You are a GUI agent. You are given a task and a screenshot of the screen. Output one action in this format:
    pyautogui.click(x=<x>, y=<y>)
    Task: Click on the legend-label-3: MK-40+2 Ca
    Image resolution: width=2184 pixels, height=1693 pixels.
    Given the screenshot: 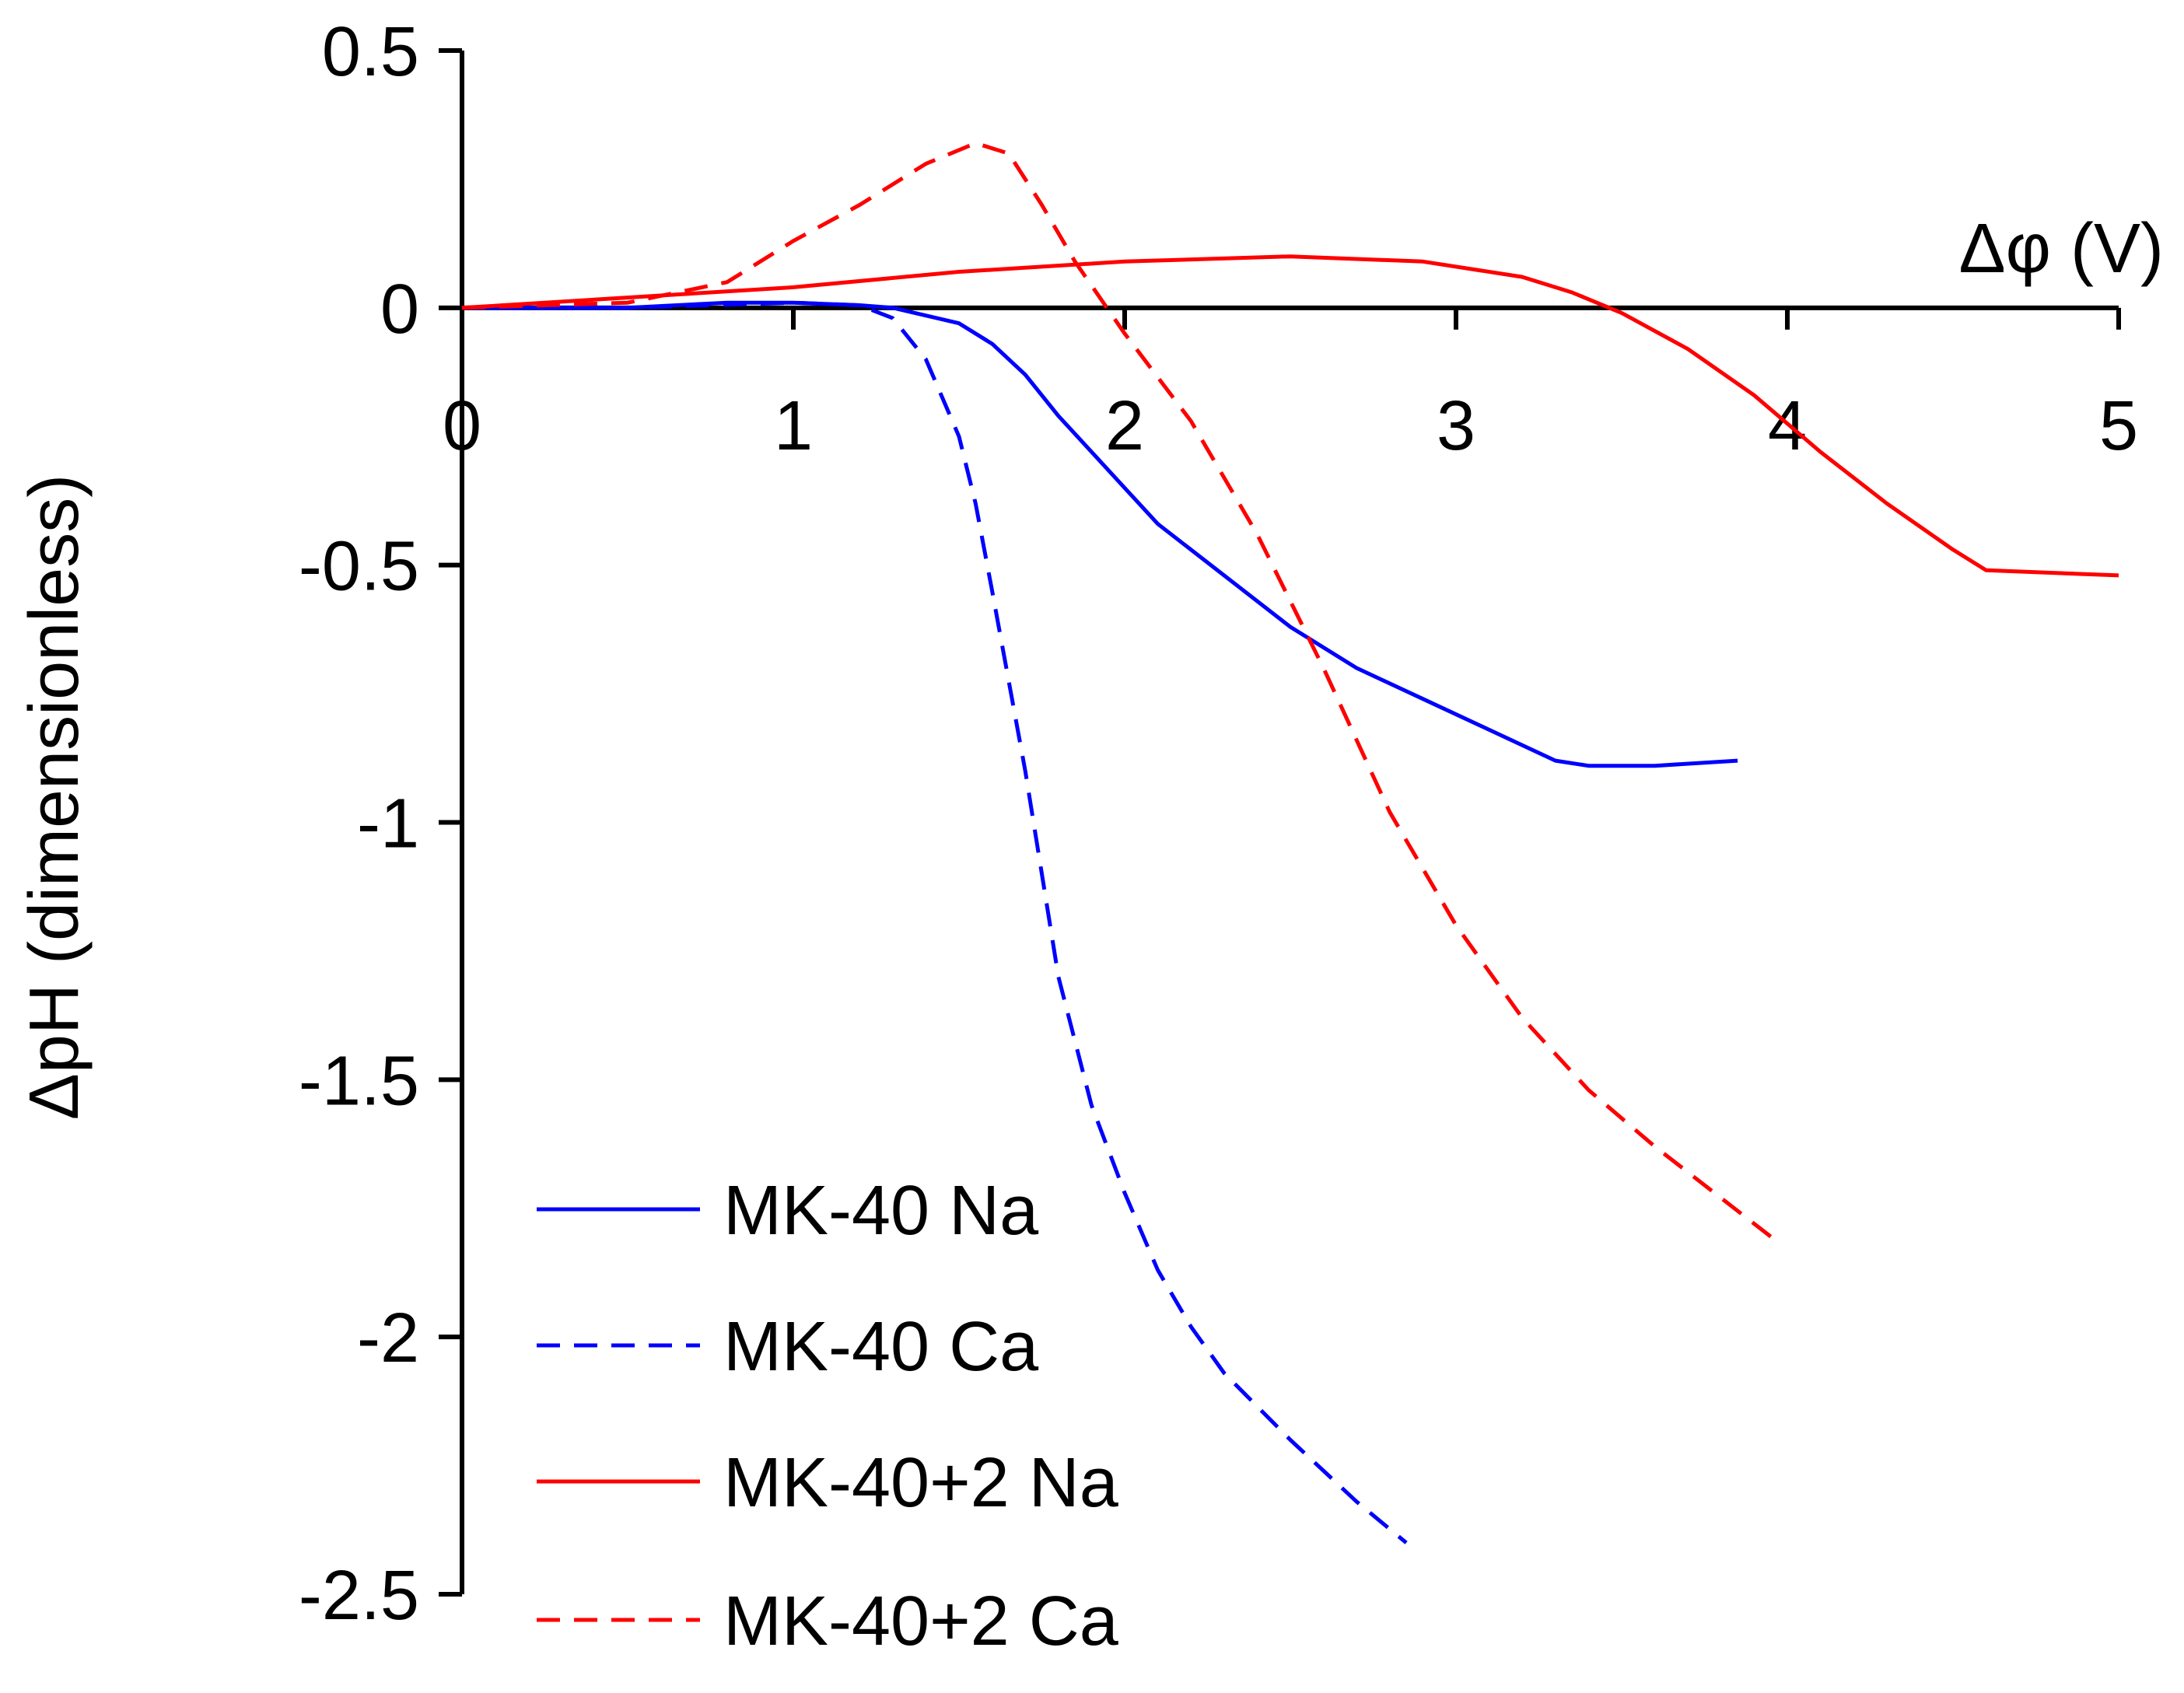 What is the action you would take?
    pyautogui.click(x=921, y=1621)
    